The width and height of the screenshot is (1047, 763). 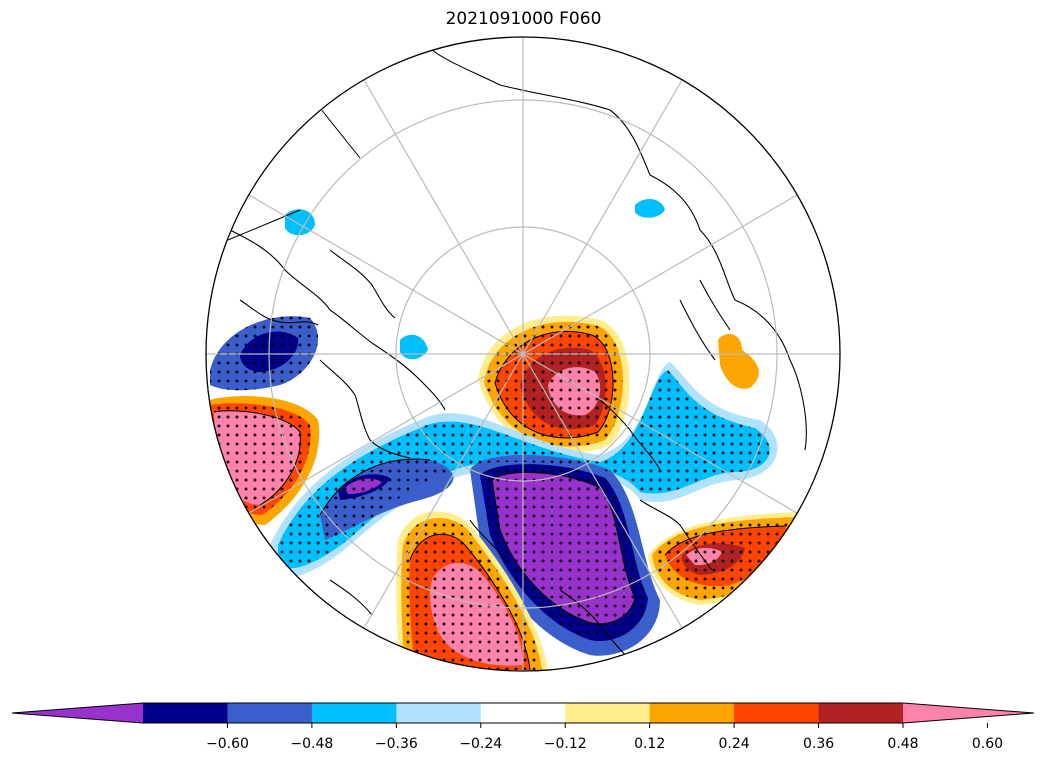 I want to click on colorbar-extend-min, so click(x=77, y=713).